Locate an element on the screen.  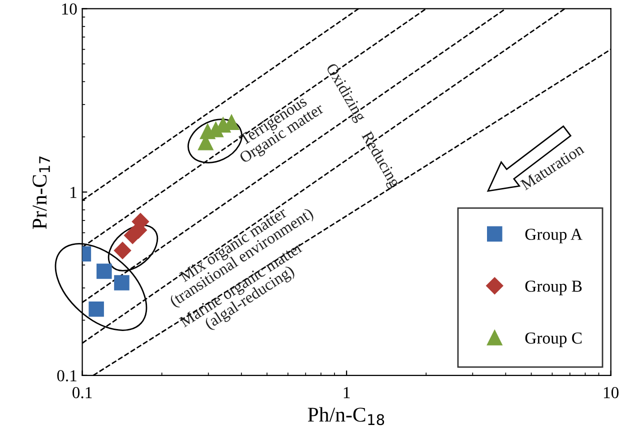
x-tick-label: 0.1 is located at coordinates (82, 392).